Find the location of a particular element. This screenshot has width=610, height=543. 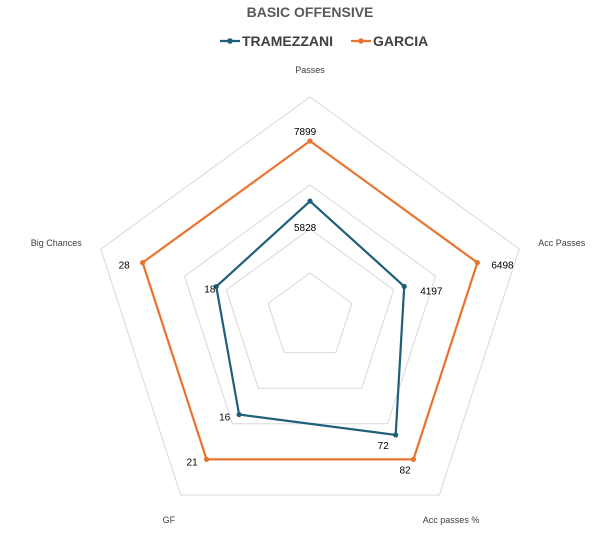

data-label: 4197 is located at coordinates (431, 291).